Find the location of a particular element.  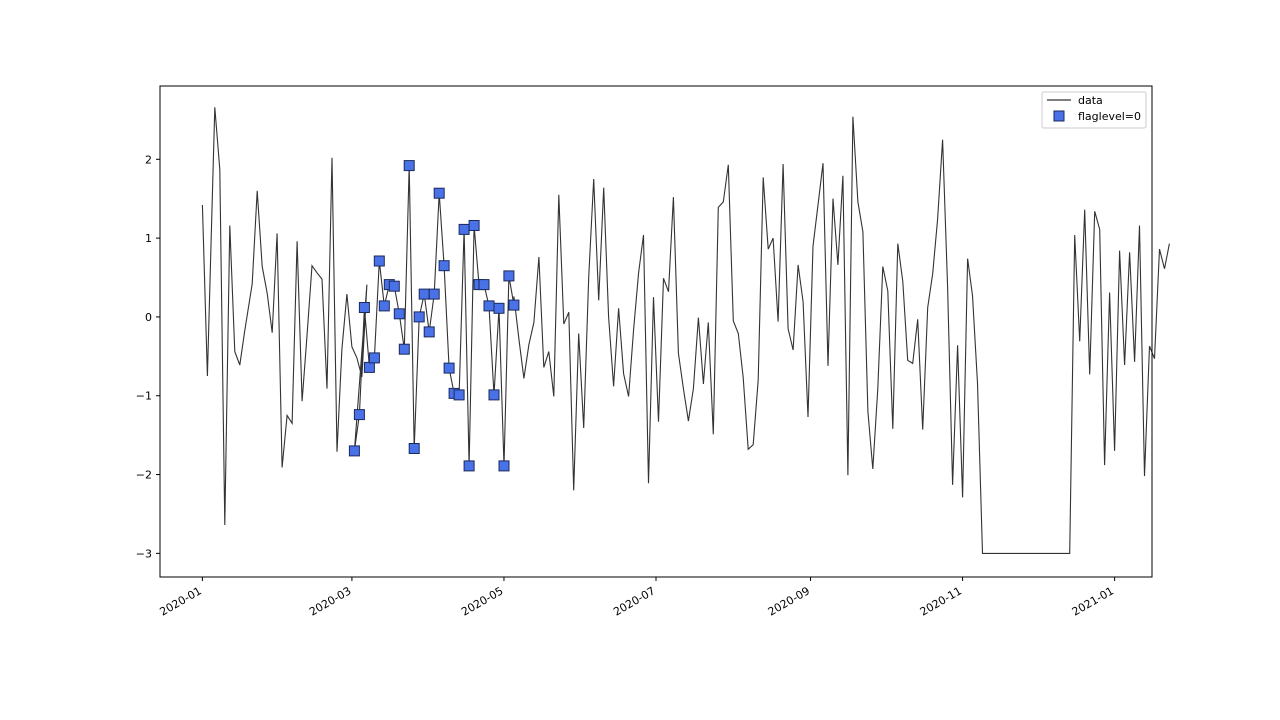

y-tick-label-3: 0 is located at coordinates (148, 317).